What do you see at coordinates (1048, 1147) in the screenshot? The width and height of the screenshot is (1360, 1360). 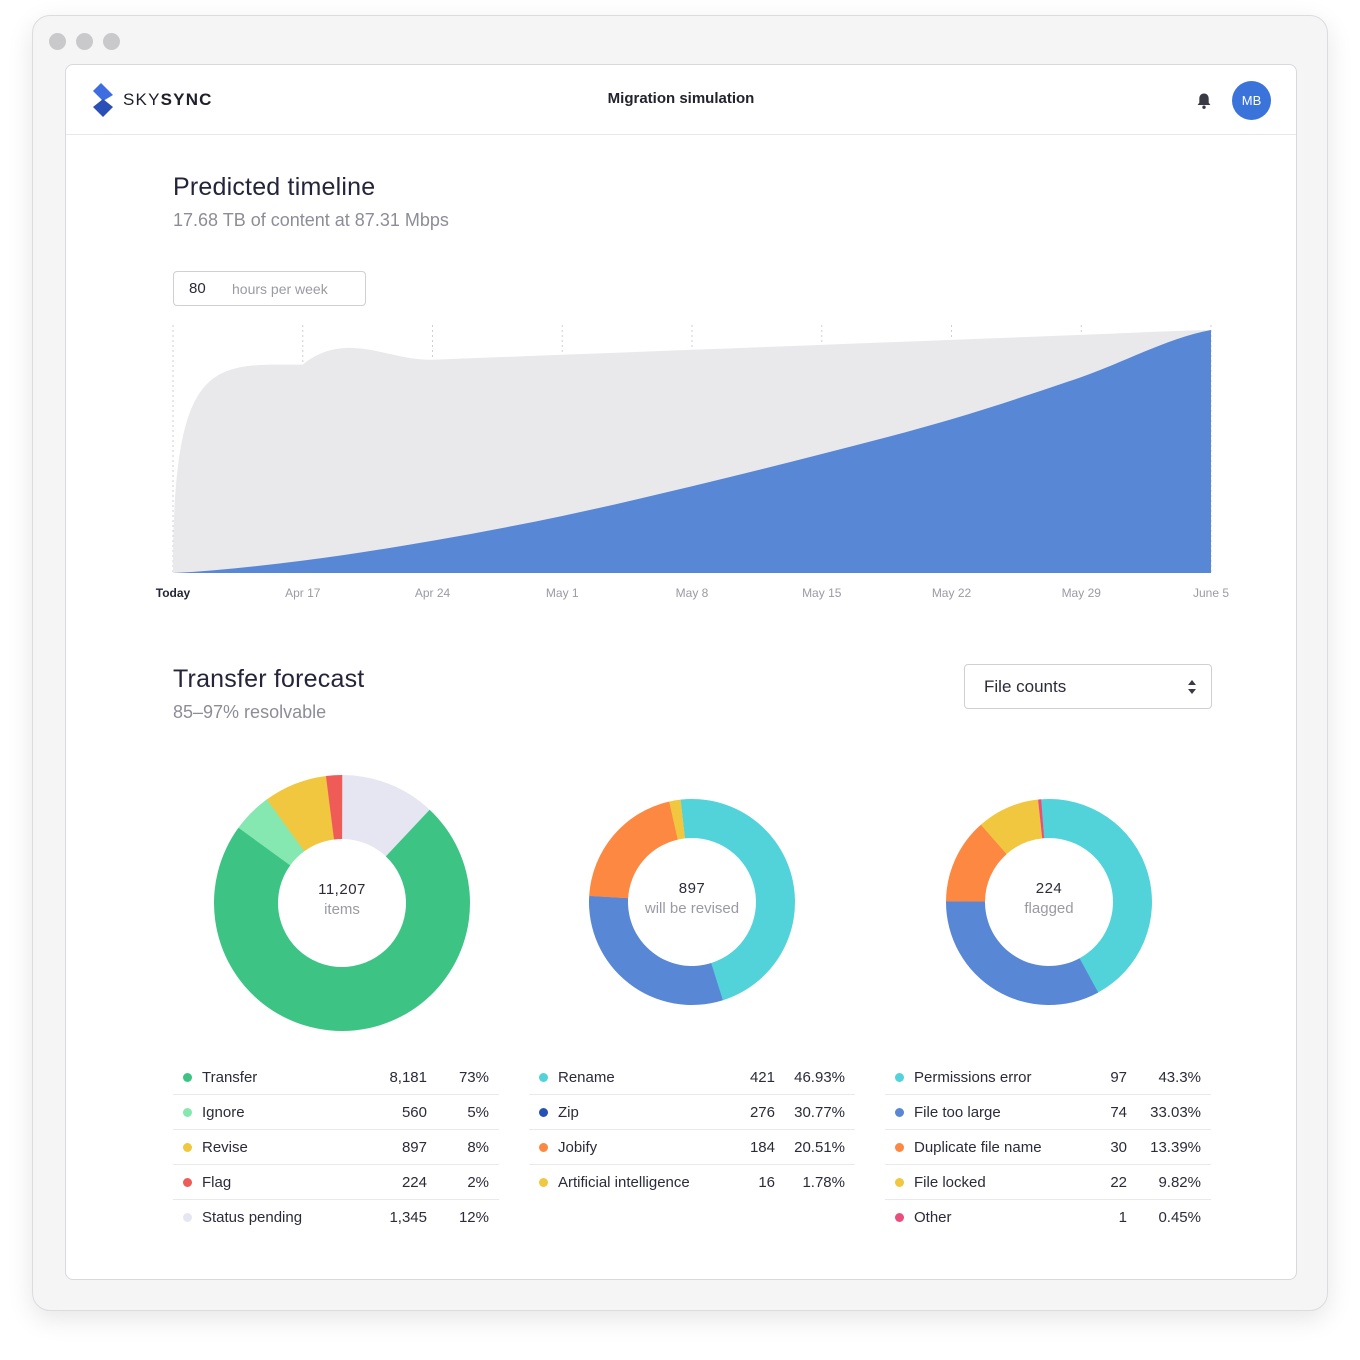 I see `legend-row: Duplicate file name 30 13.39%` at bounding box center [1048, 1147].